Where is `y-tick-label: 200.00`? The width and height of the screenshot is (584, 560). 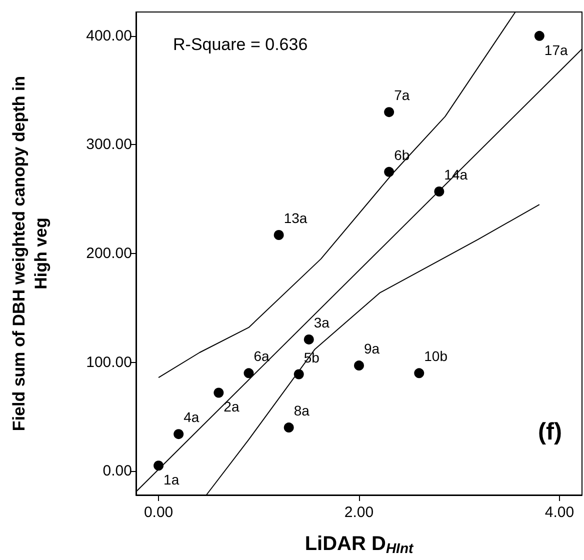 y-tick-label: 200.00 is located at coordinates (109, 253).